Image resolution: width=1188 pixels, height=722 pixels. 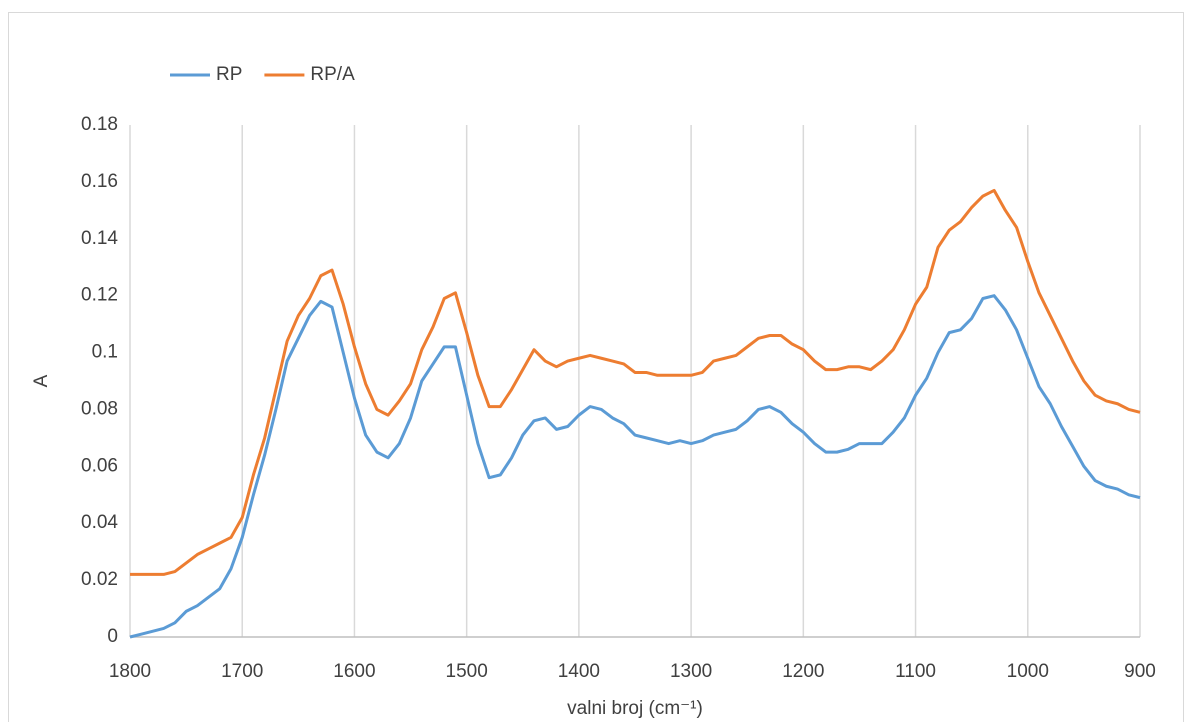 What do you see at coordinates (579, 671) in the screenshot?
I see `x-tick-label: 1400` at bounding box center [579, 671].